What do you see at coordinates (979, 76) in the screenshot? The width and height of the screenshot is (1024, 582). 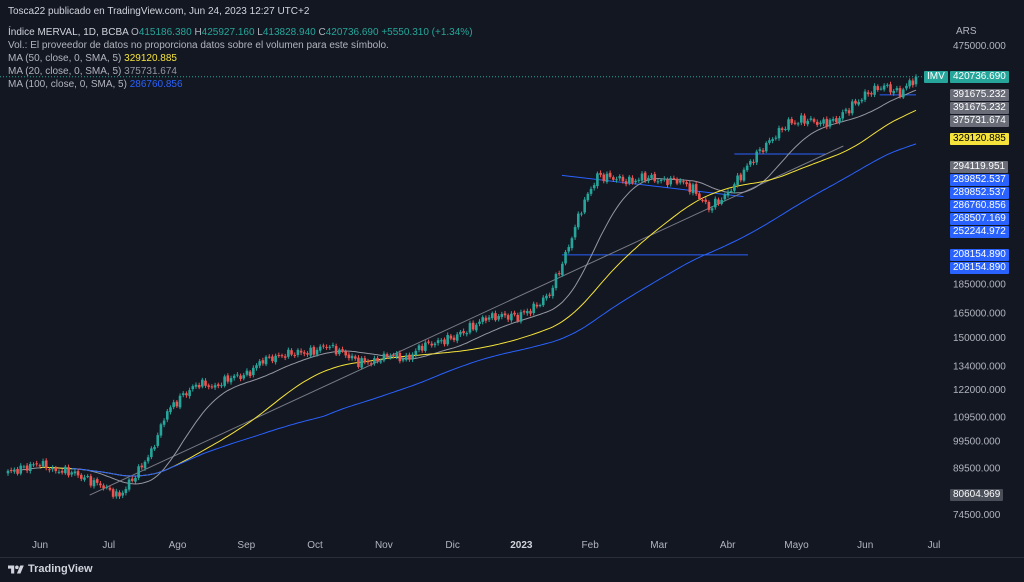 I see `price-badge: 420736.690` at bounding box center [979, 76].